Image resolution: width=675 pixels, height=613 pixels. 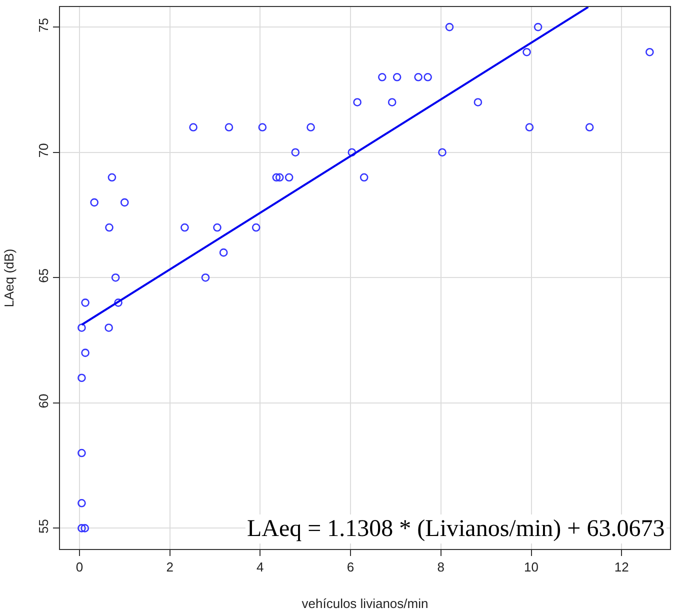 What do you see at coordinates (365, 604) in the screenshot?
I see `x-axis-title: vehículos livianos/min` at bounding box center [365, 604].